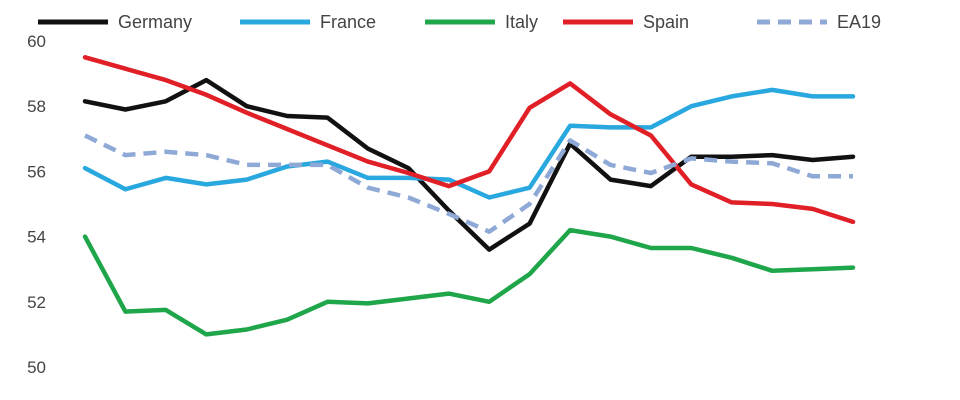 The image size is (960, 400). What do you see at coordinates (521, 22) in the screenshot?
I see `legend-label: Italy` at bounding box center [521, 22].